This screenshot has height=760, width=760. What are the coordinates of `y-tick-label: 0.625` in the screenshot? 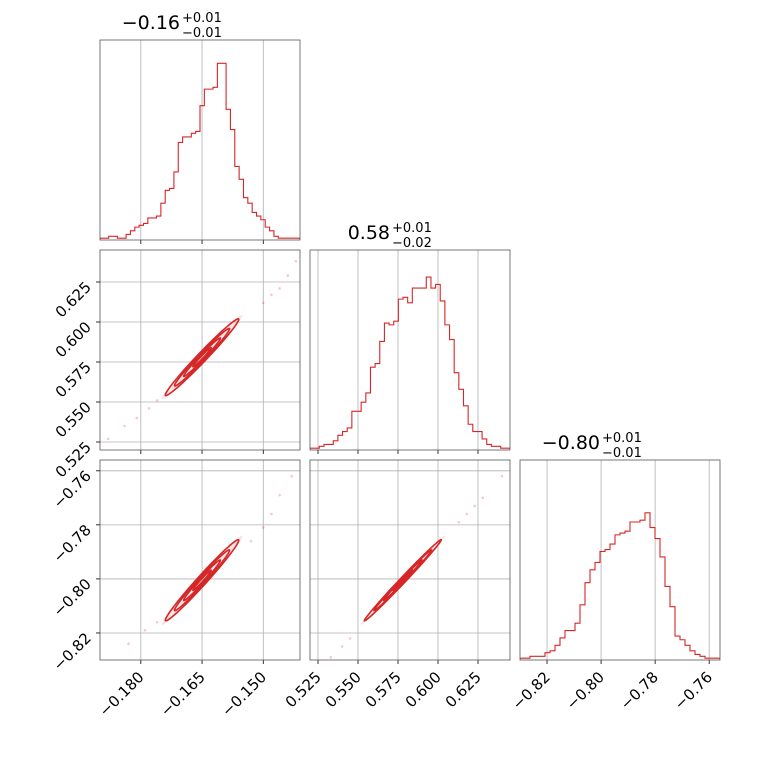 It's located at (73, 299).